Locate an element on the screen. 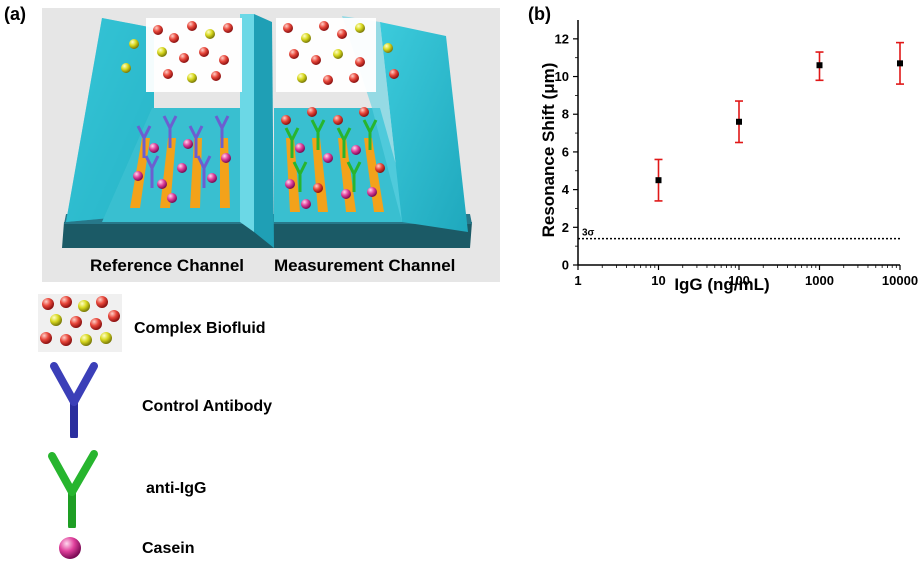 Image resolution: width=919 pixels, height=566 pixels. x-axis-ticks: 1 10 100 1000 10000 is located at coordinates (746, 276).